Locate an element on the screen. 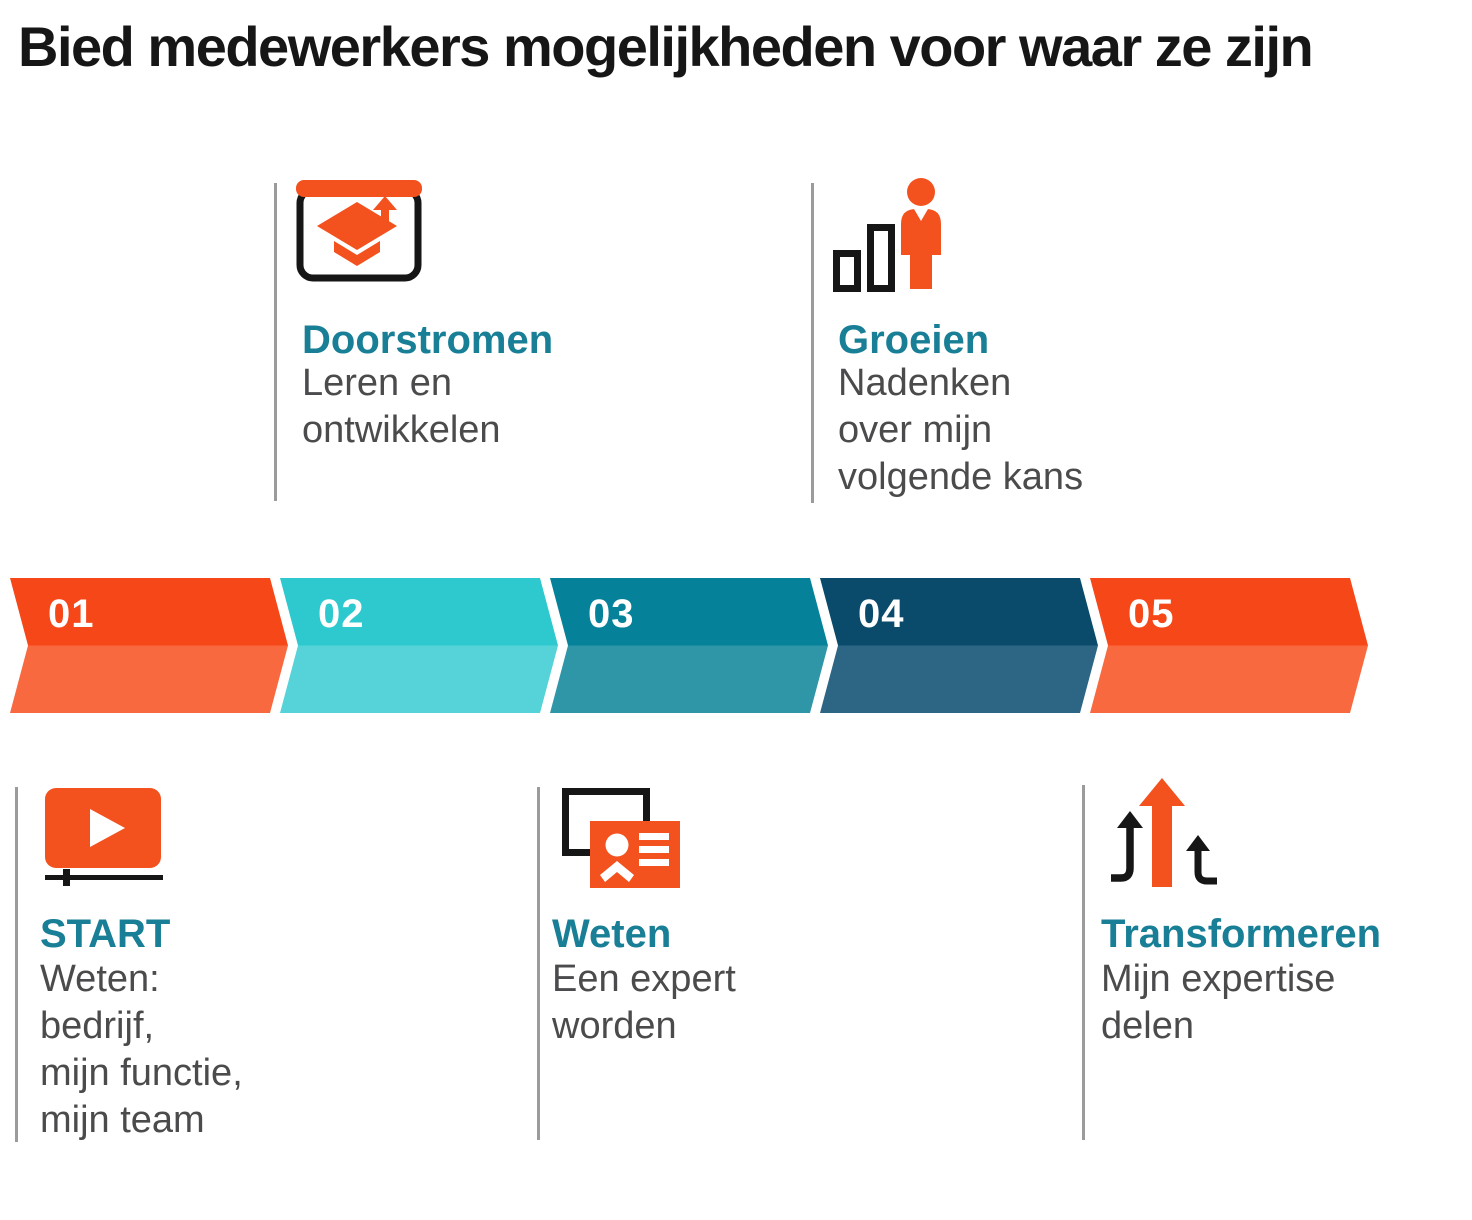 This screenshot has height=1220, width=1472. step-number: 01 is located at coordinates (71, 614).